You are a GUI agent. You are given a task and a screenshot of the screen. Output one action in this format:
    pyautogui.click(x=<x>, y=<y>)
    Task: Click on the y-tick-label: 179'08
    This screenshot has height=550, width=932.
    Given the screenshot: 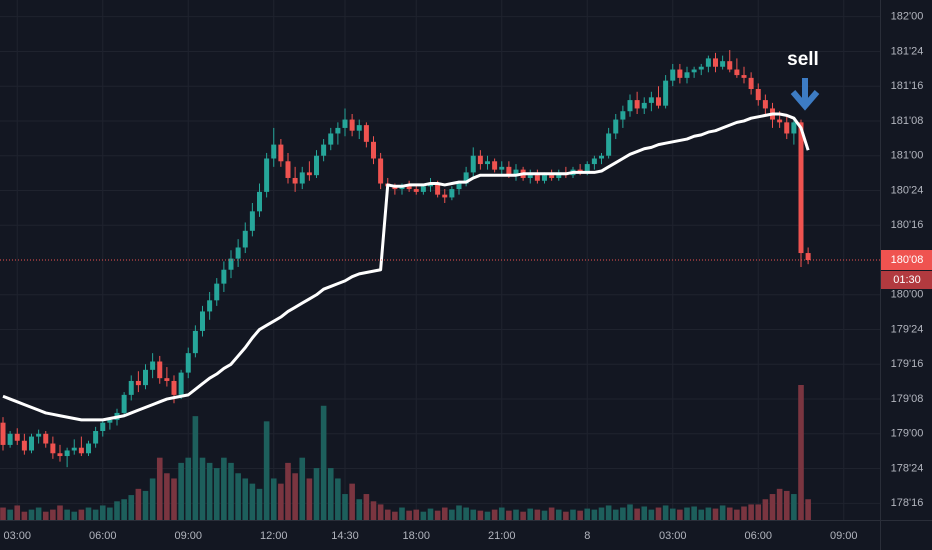 What is the action you would take?
    pyautogui.click(x=907, y=399)
    